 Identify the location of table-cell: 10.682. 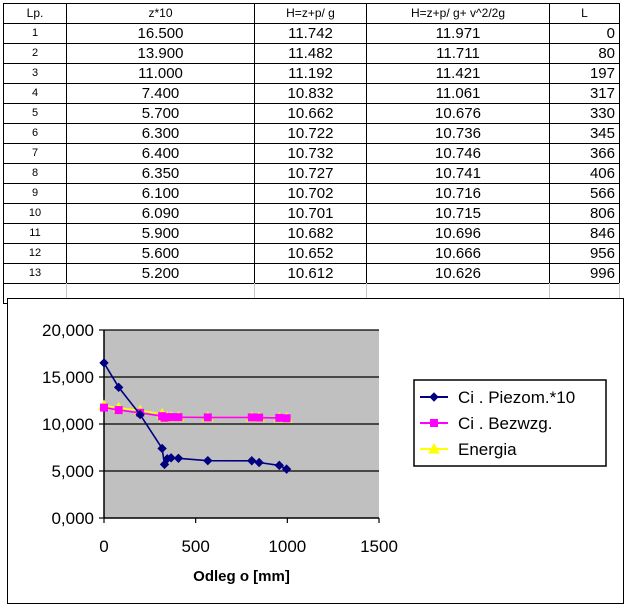
(310, 233).